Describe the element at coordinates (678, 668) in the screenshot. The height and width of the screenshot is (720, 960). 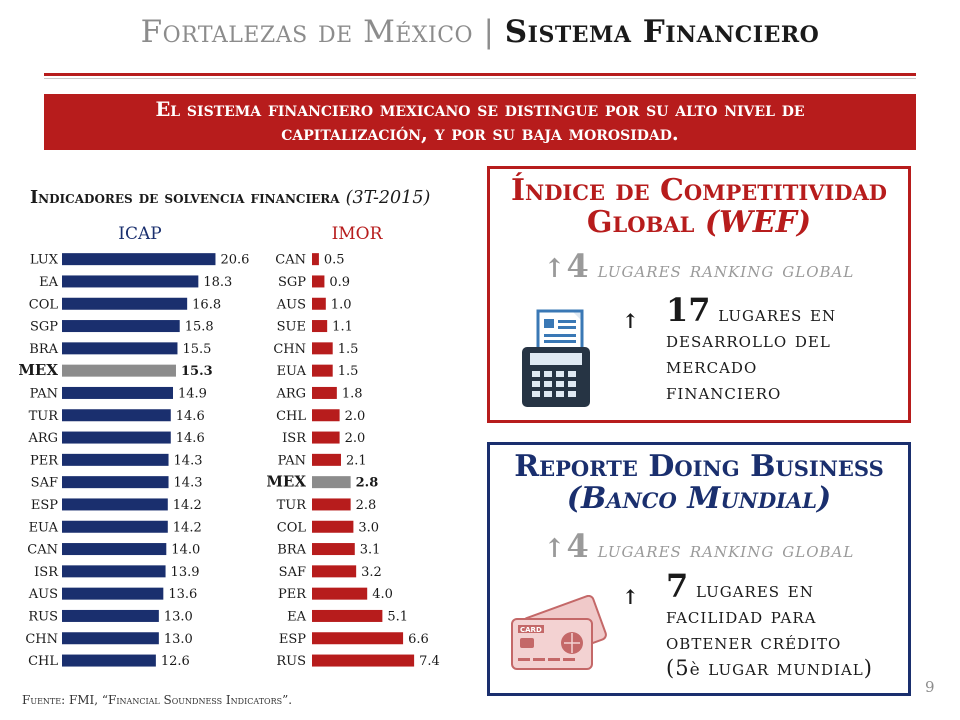
I see `db-detail-rank-open: (5` at that location.